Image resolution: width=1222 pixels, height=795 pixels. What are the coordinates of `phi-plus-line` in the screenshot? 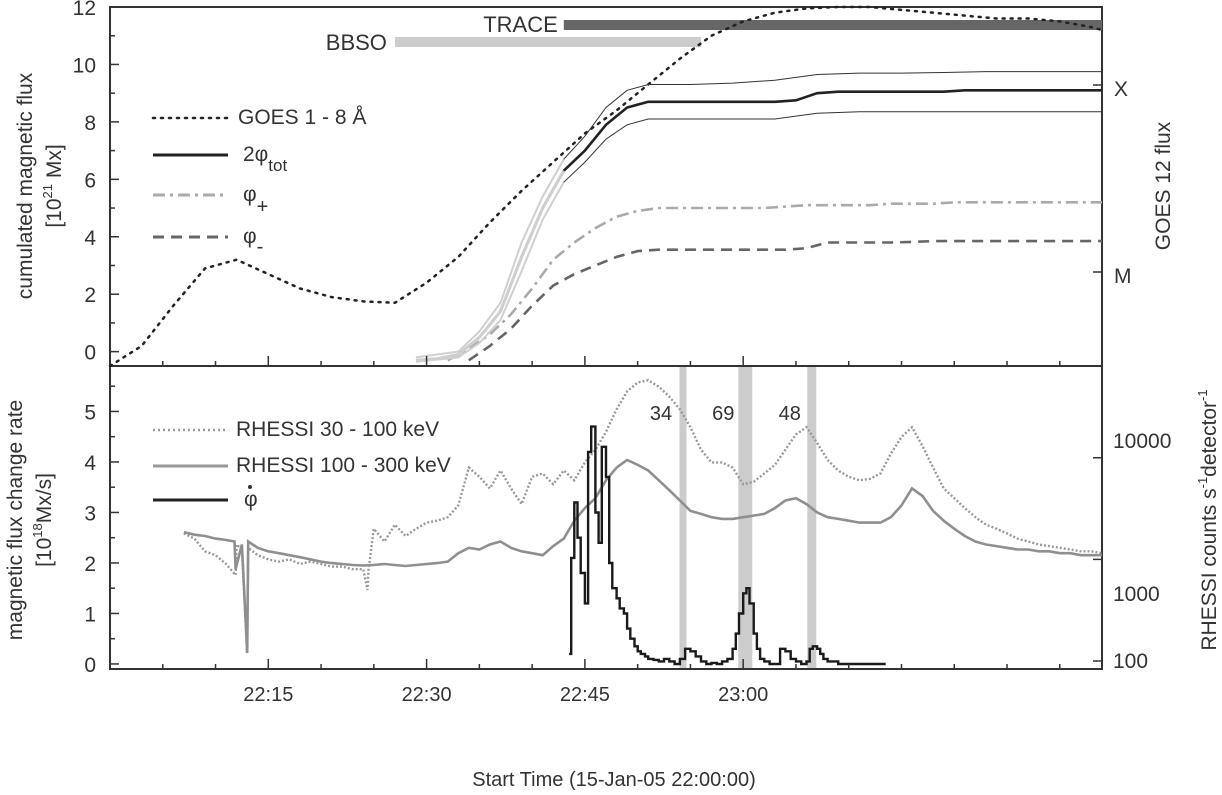 It's located at (774, 281).